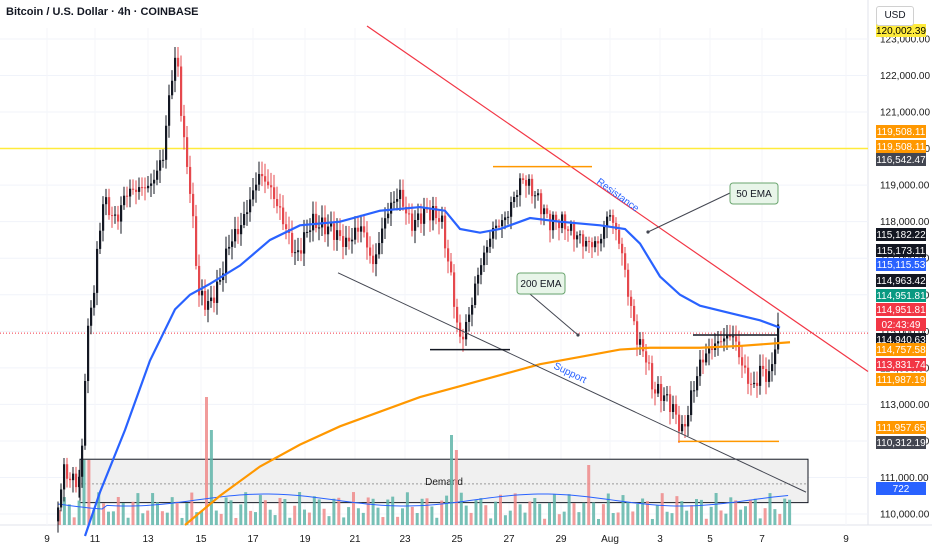 This screenshot has width=932, height=550. I want to click on x-tick-label: 19, so click(305, 539).